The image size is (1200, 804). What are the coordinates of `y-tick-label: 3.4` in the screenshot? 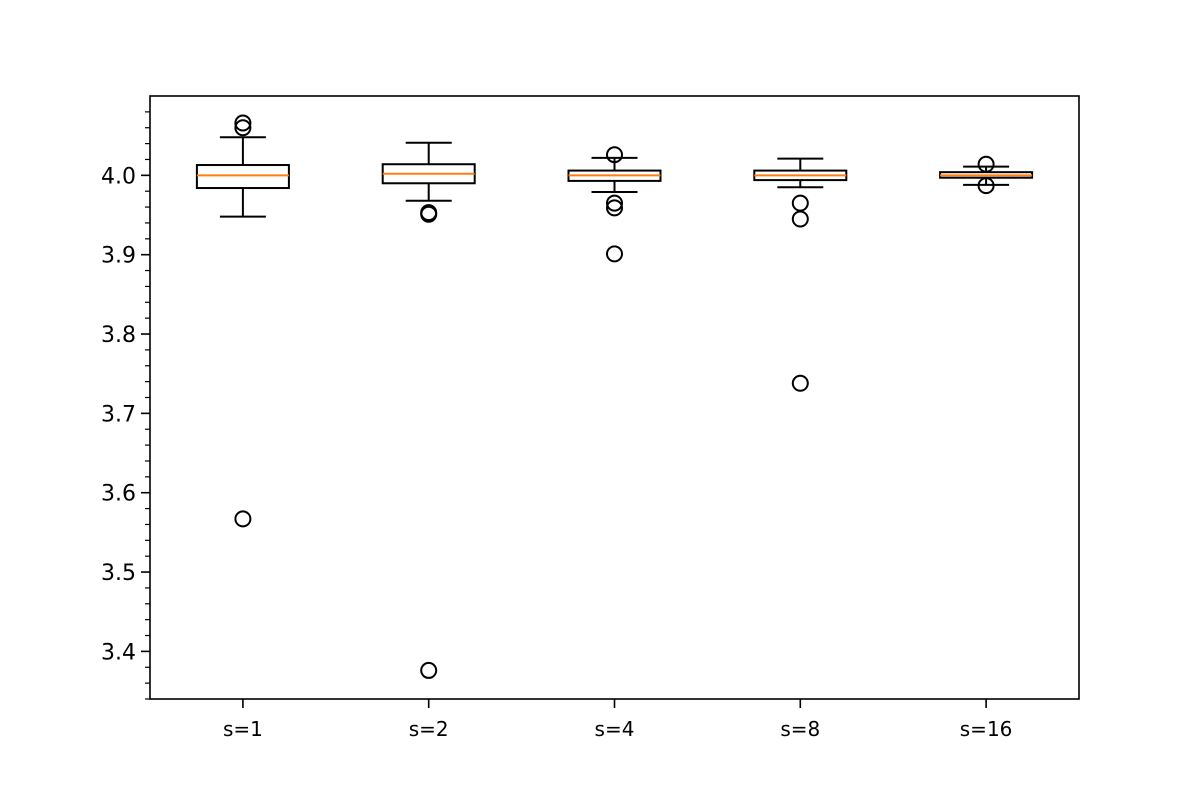 It's located at (118, 652).